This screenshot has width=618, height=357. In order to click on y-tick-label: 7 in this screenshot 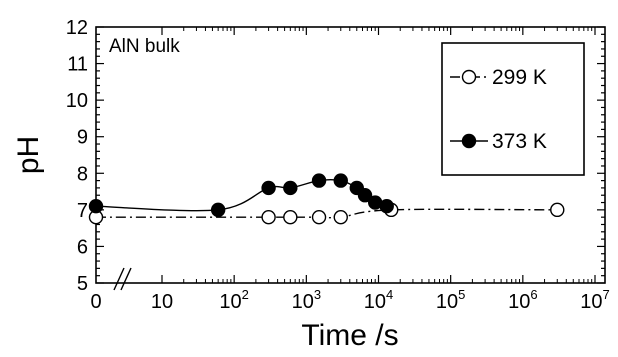, I will do `click(82, 211)`.